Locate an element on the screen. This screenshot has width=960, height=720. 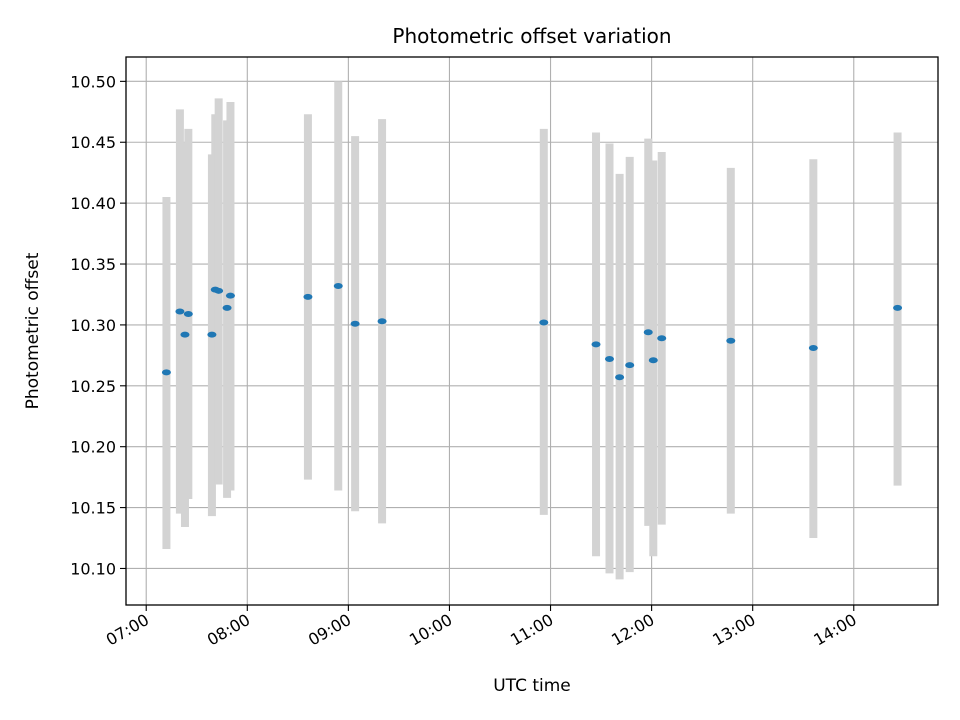
y-tick-label: 10.15 is located at coordinates (93, 508).